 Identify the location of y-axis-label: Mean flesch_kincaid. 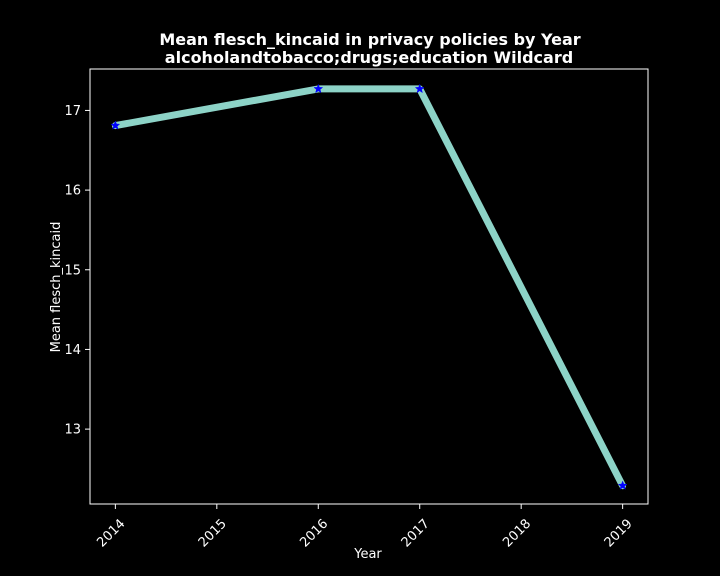
(56, 287).